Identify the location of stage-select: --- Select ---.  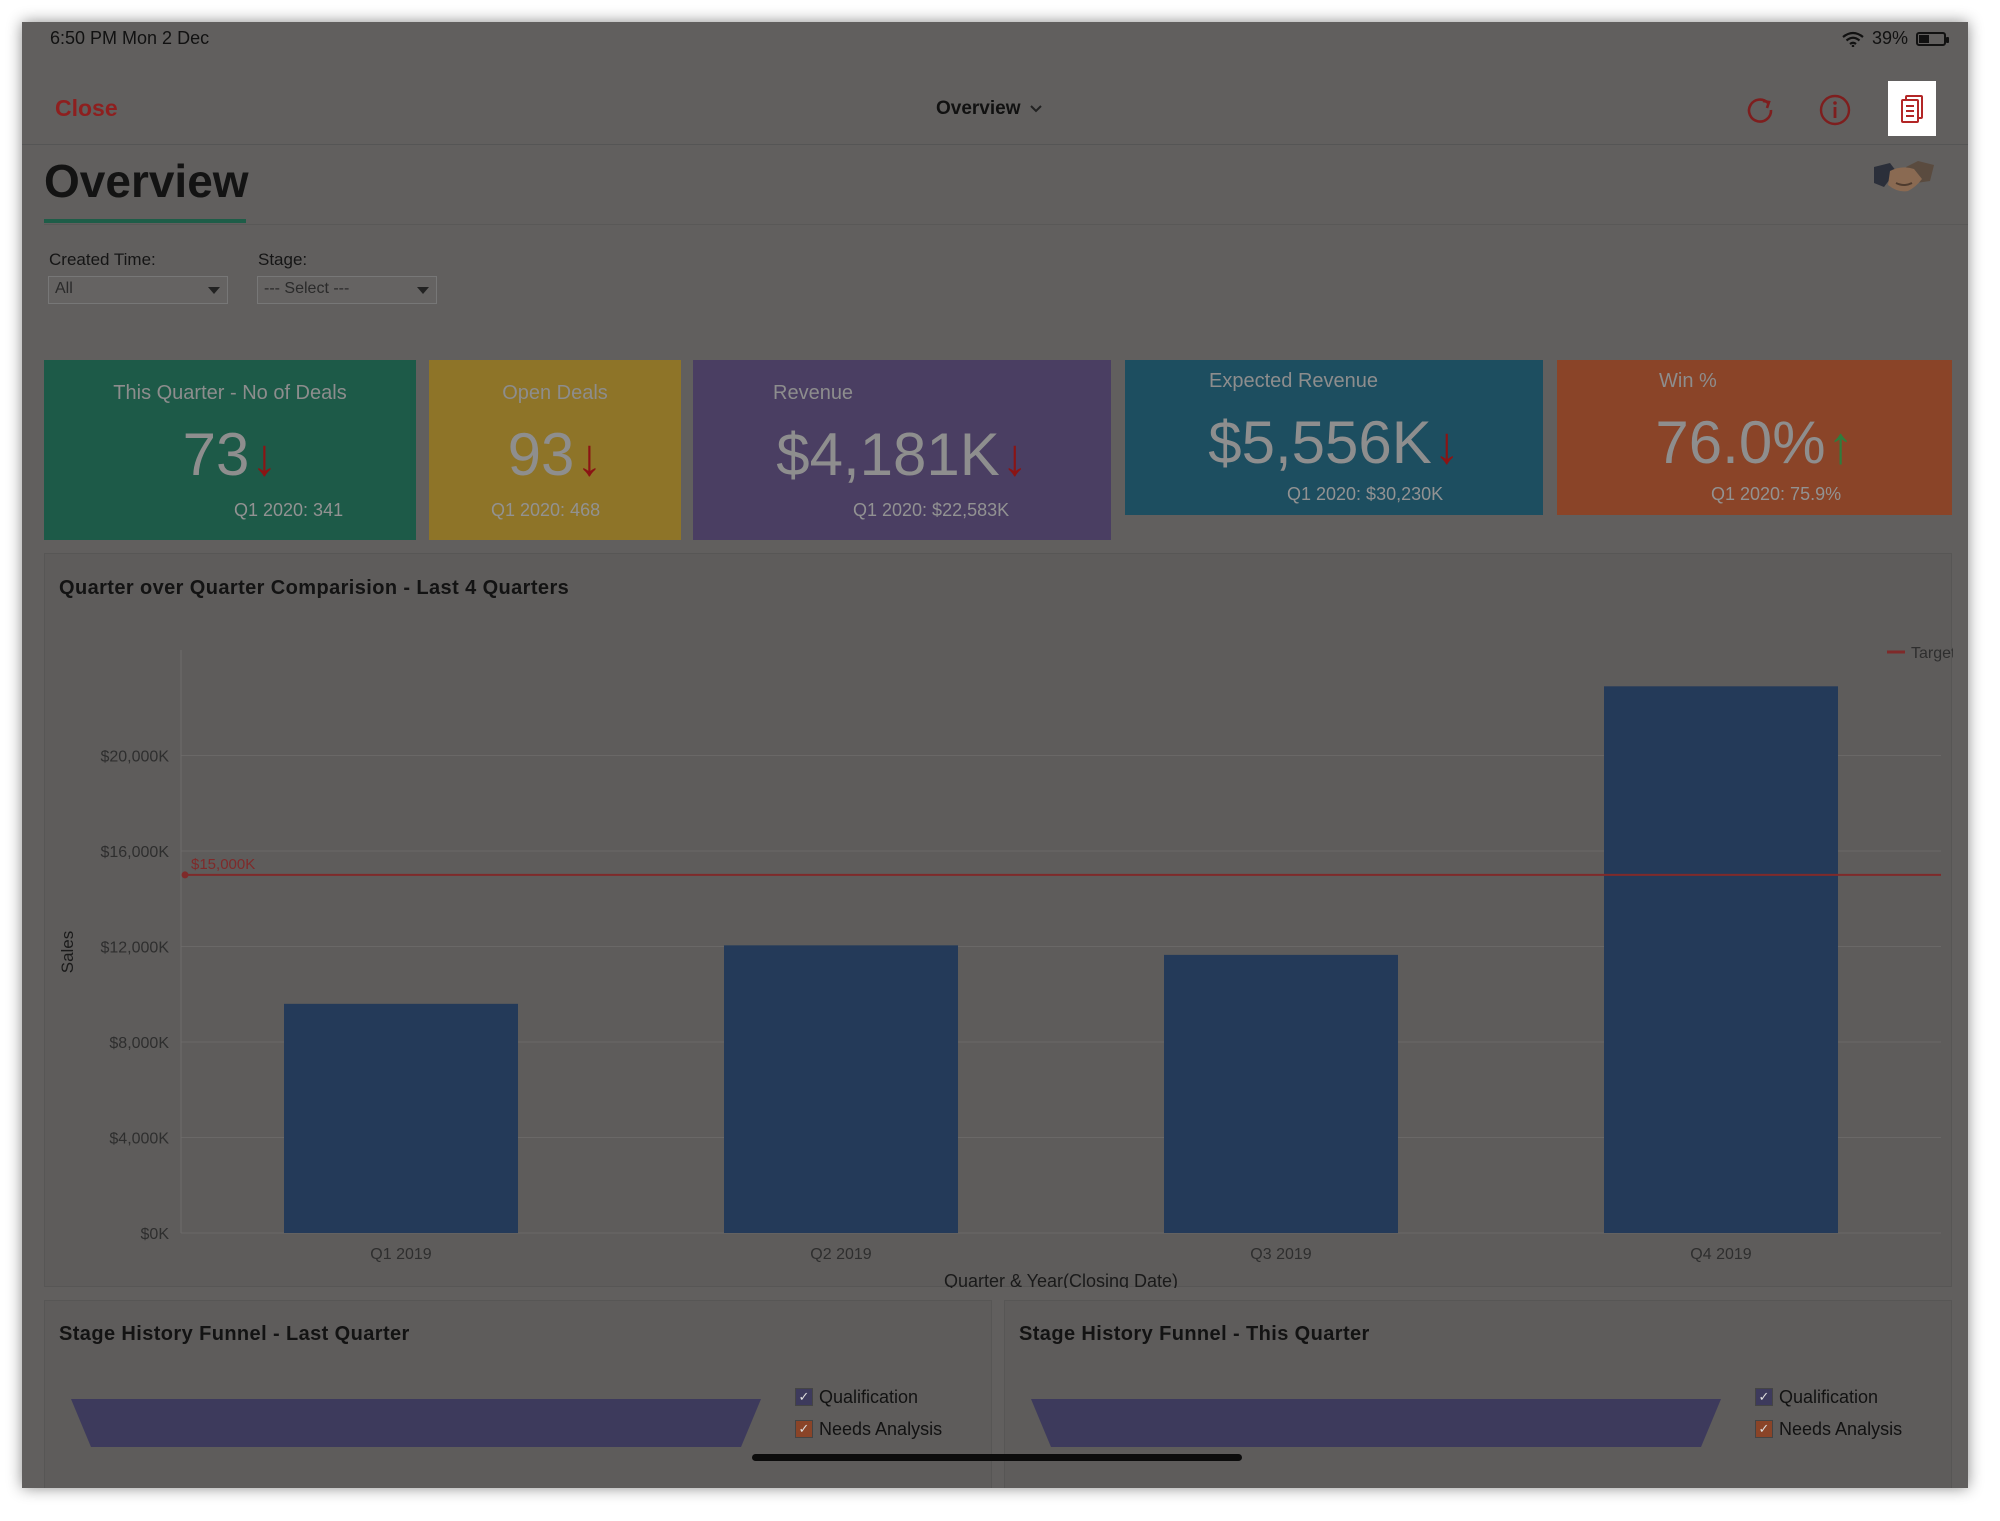
(347, 290).